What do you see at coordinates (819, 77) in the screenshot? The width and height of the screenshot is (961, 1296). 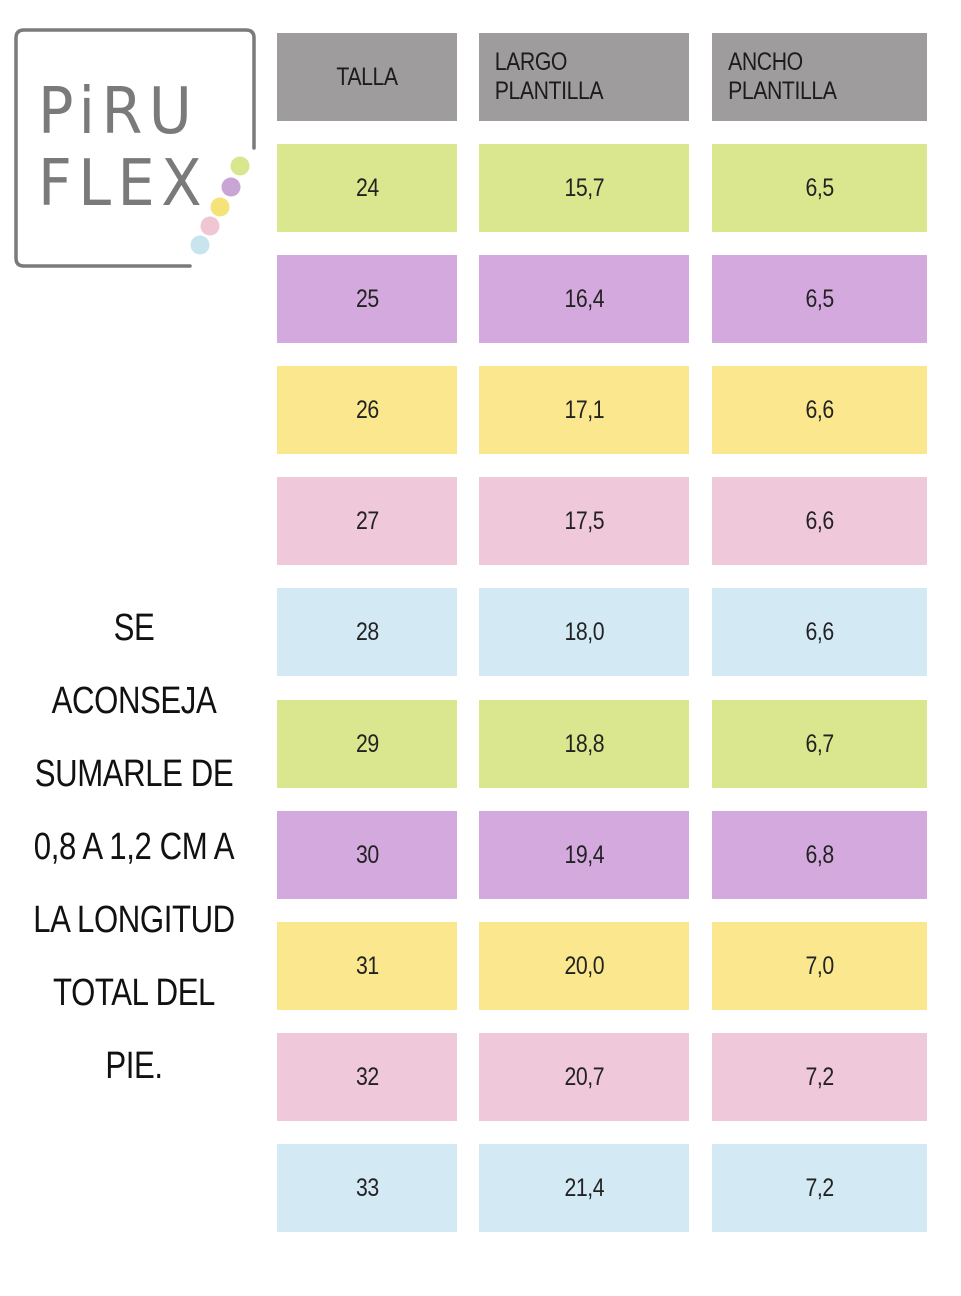 I see `header-ancho-plantilla: ANCHO PLANTILLA` at bounding box center [819, 77].